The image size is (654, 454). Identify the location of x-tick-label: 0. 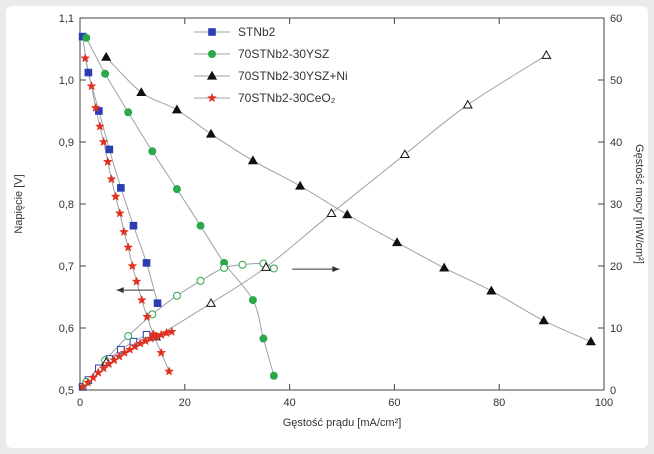
(80, 403).